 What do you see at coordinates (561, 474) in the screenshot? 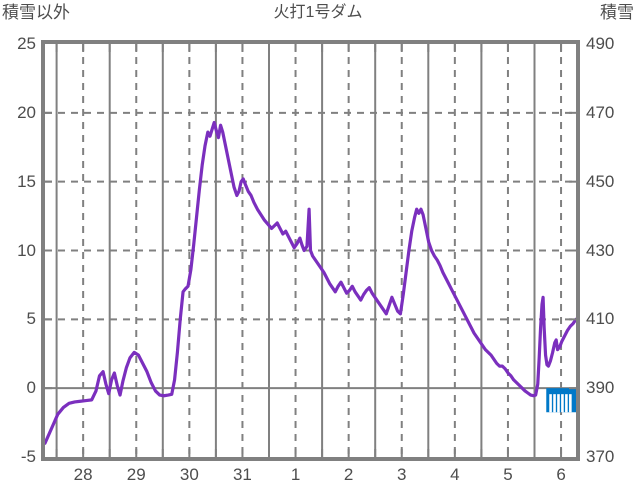
I see `x-tick-6: 6` at bounding box center [561, 474].